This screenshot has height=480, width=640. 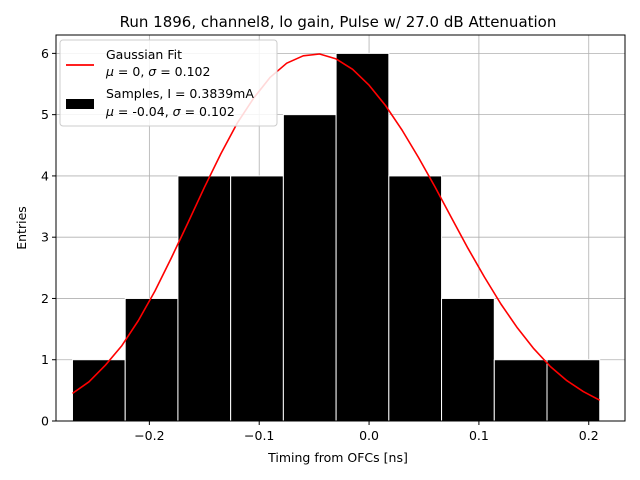 What do you see at coordinates (170, 111) in the screenshot?
I see `legend-samples-stats: μ = -0.04, σ = 0.102` at bounding box center [170, 111].